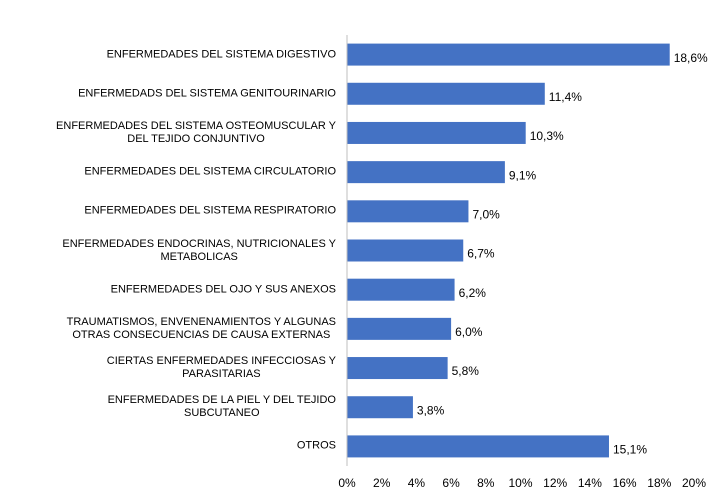  I want to click on value-label: 6,2%, so click(473, 293).